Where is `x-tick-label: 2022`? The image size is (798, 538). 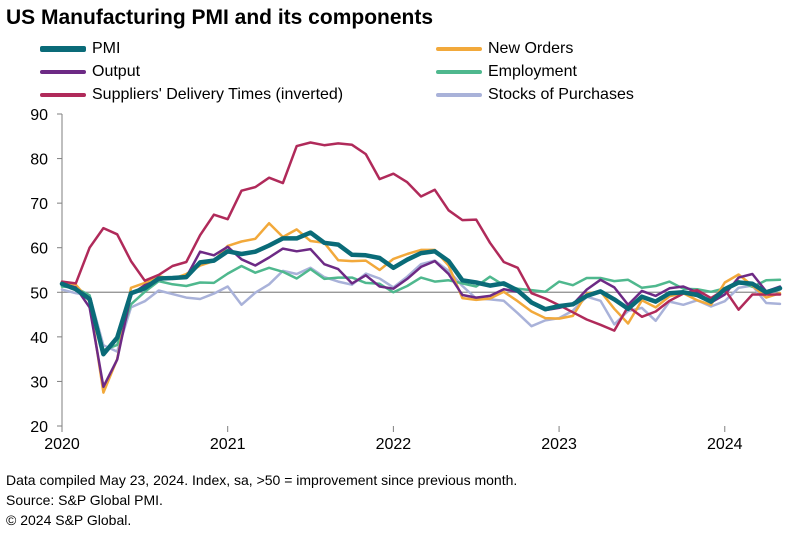
x-tick-label: 2022 is located at coordinates (394, 444).